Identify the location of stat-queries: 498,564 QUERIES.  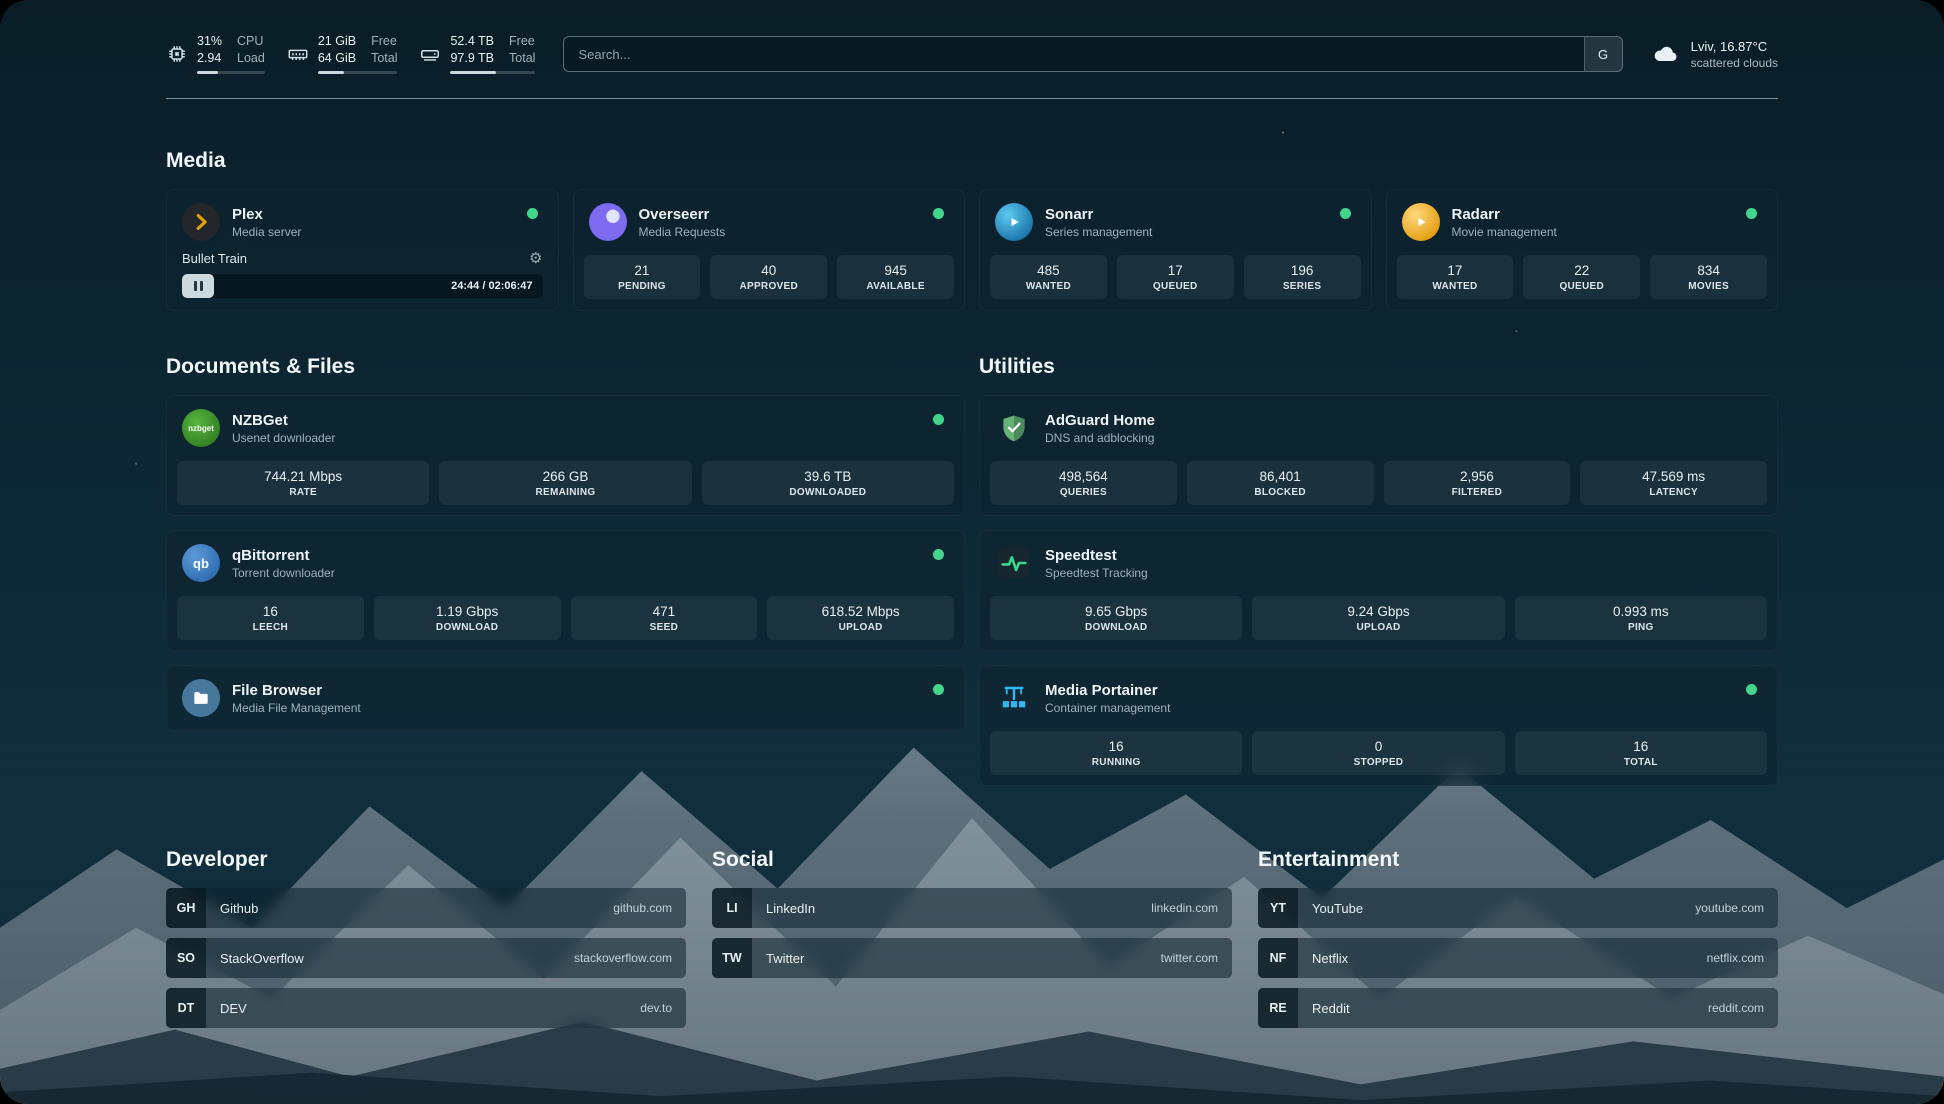
(1083, 483).